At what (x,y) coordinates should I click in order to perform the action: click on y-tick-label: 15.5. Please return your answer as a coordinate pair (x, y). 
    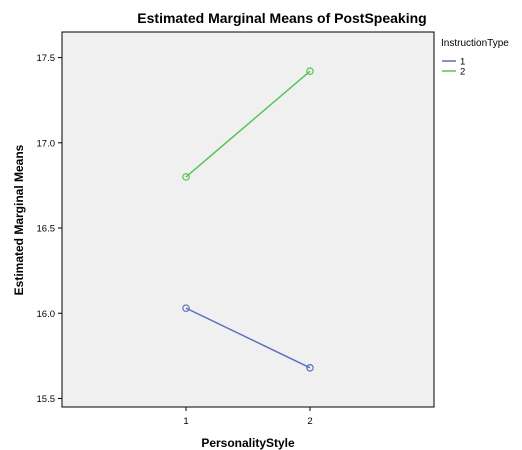
    Looking at the image, I should click on (46, 399).